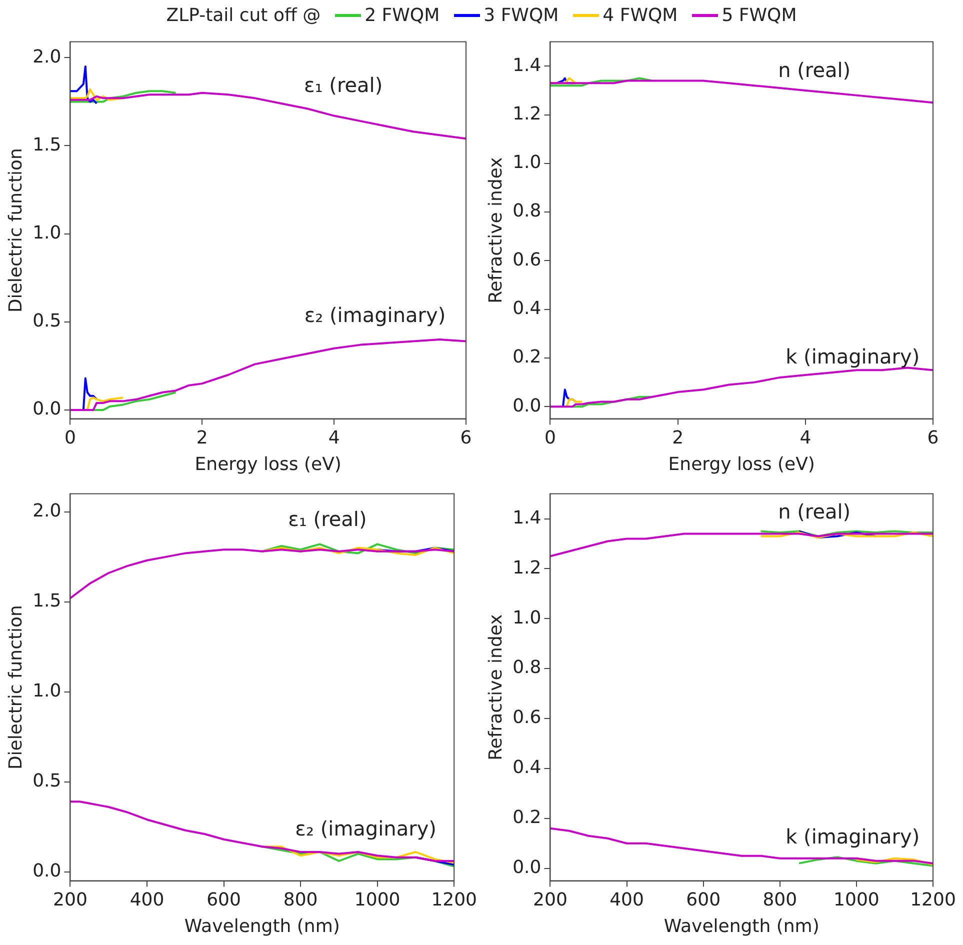 This screenshot has width=963, height=945. I want to click on legend-title: ZLP-tail cut off @, so click(243, 15).